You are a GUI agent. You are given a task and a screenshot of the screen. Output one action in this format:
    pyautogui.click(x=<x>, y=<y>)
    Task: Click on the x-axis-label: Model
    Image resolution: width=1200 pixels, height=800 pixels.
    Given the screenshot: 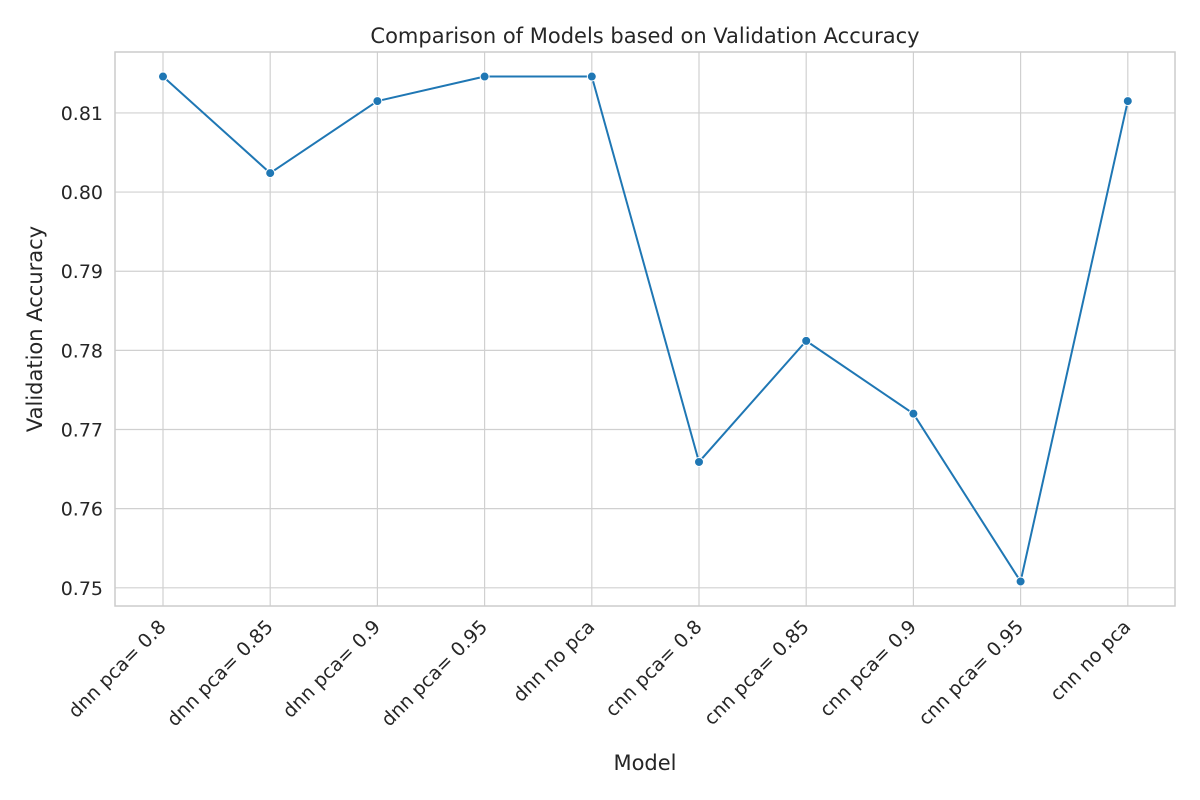 What is the action you would take?
    pyautogui.click(x=644, y=763)
    